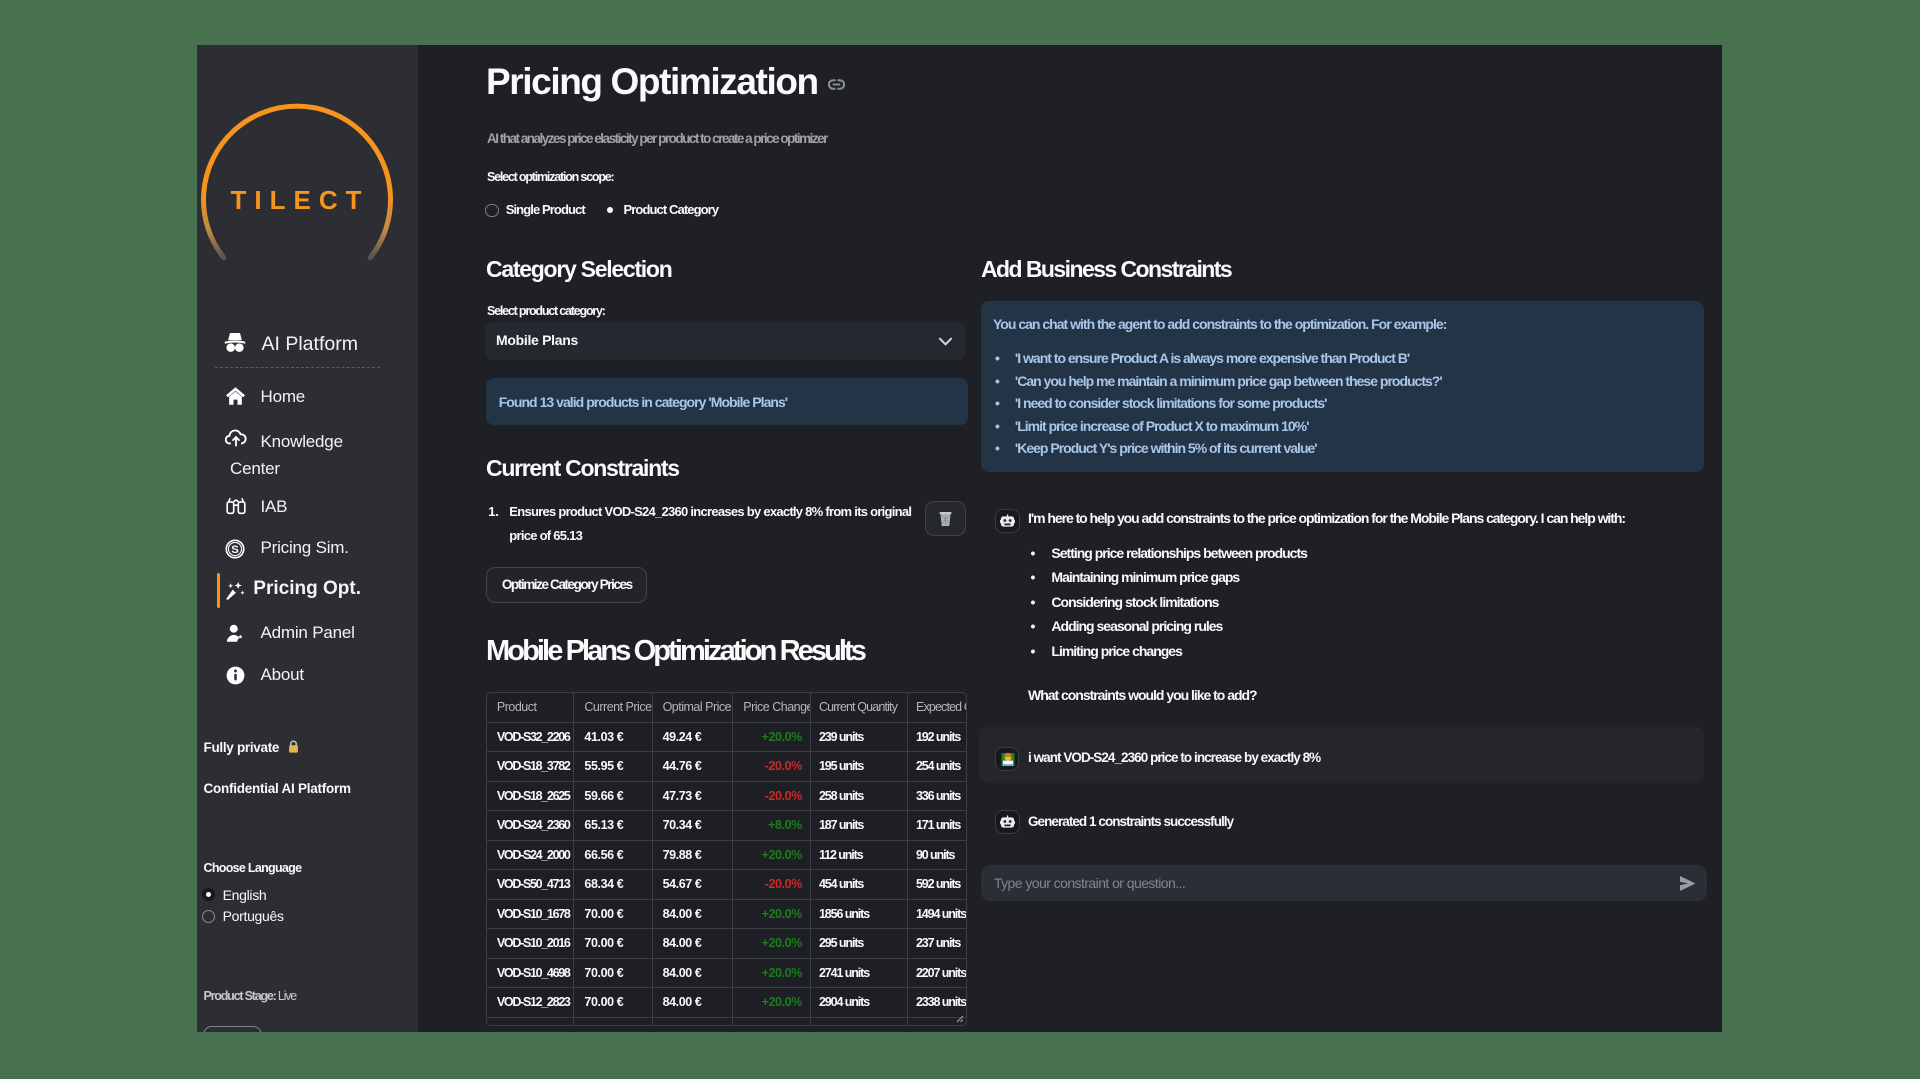 Image resolution: width=1920 pixels, height=1079 pixels. What do you see at coordinates (300, 200) in the screenshot?
I see `svg-text: TILECT` at bounding box center [300, 200].